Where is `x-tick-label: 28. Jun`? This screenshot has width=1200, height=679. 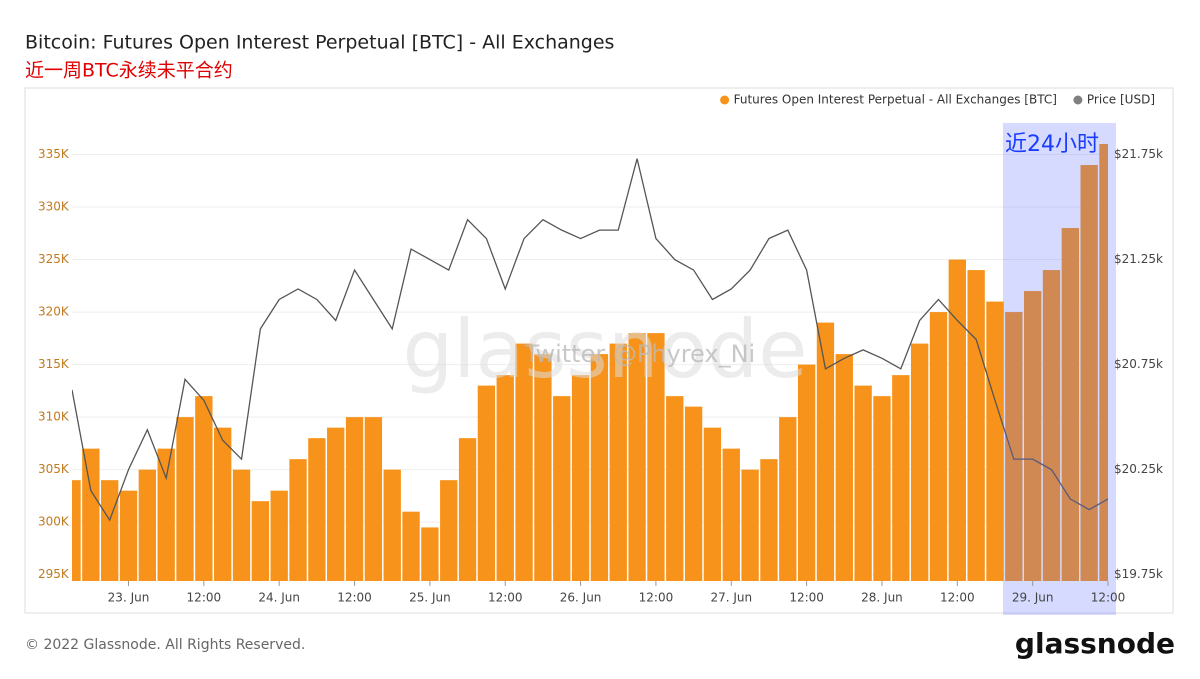
x-tick-label: 28. Jun is located at coordinates (882, 598).